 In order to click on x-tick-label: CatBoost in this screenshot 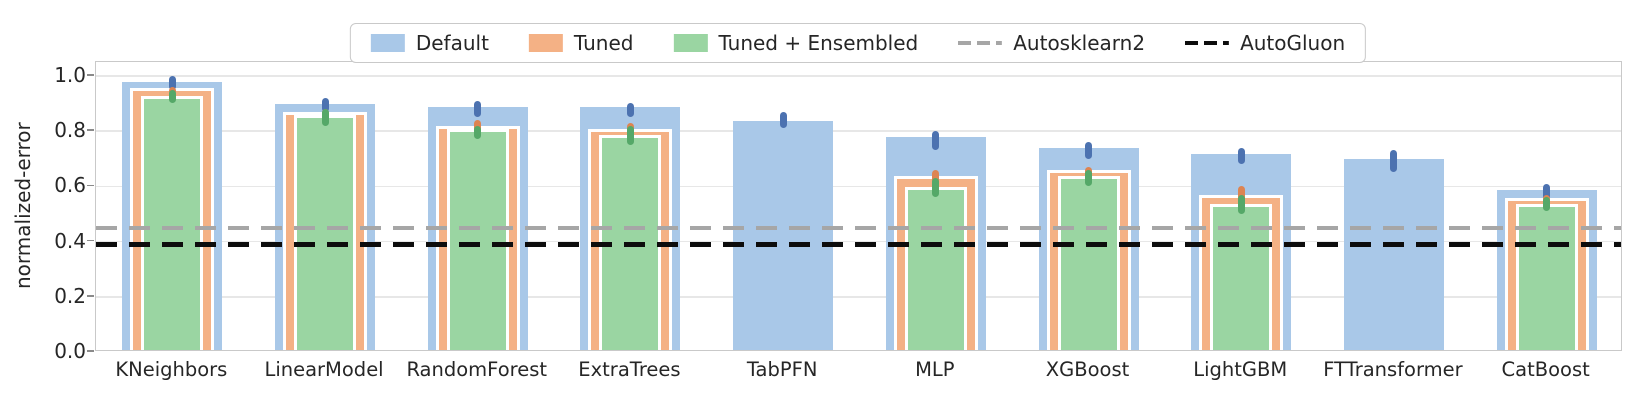, I will do `click(1545, 369)`.